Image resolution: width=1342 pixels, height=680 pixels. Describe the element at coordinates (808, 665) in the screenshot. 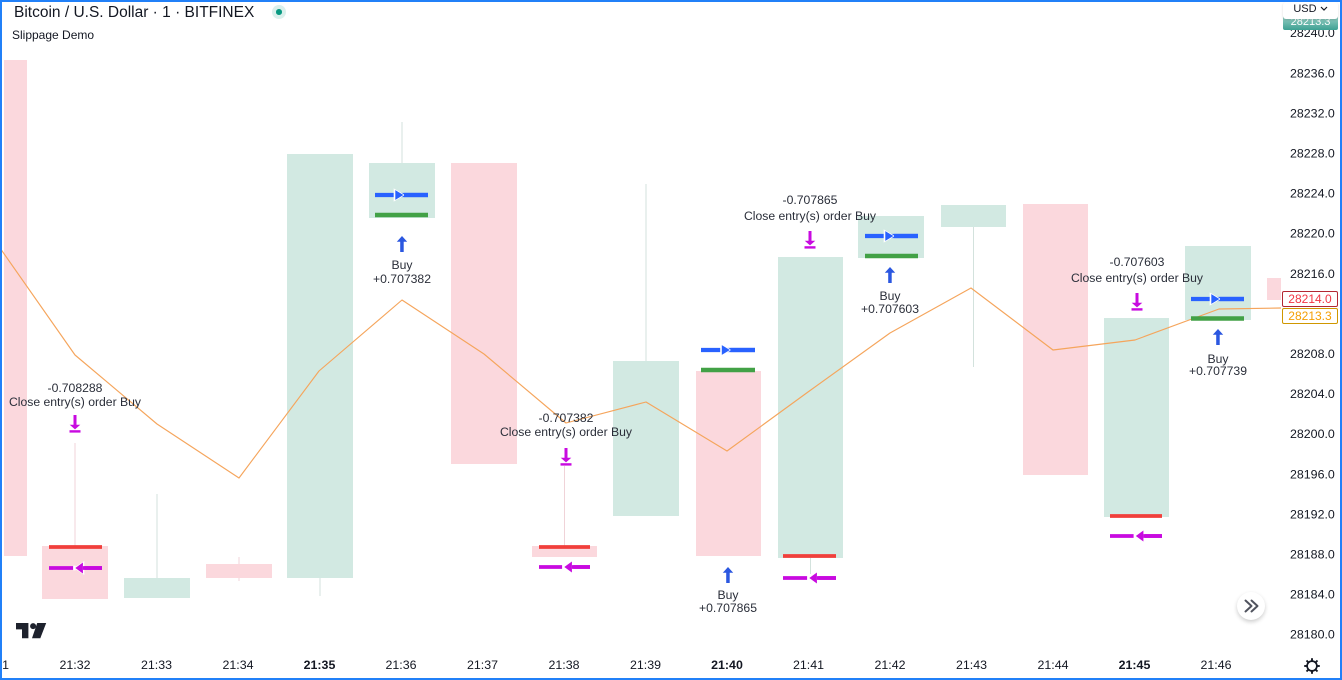

I see `svg-text: 21:41` at that location.